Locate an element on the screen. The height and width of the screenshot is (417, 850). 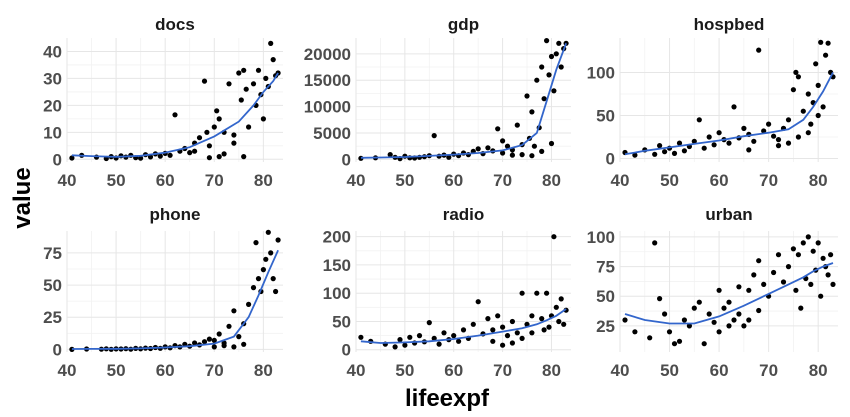
panel-hospbed: 40 50 60 70 80 0 50 100 hospbed is located at coordinates (712, 102).